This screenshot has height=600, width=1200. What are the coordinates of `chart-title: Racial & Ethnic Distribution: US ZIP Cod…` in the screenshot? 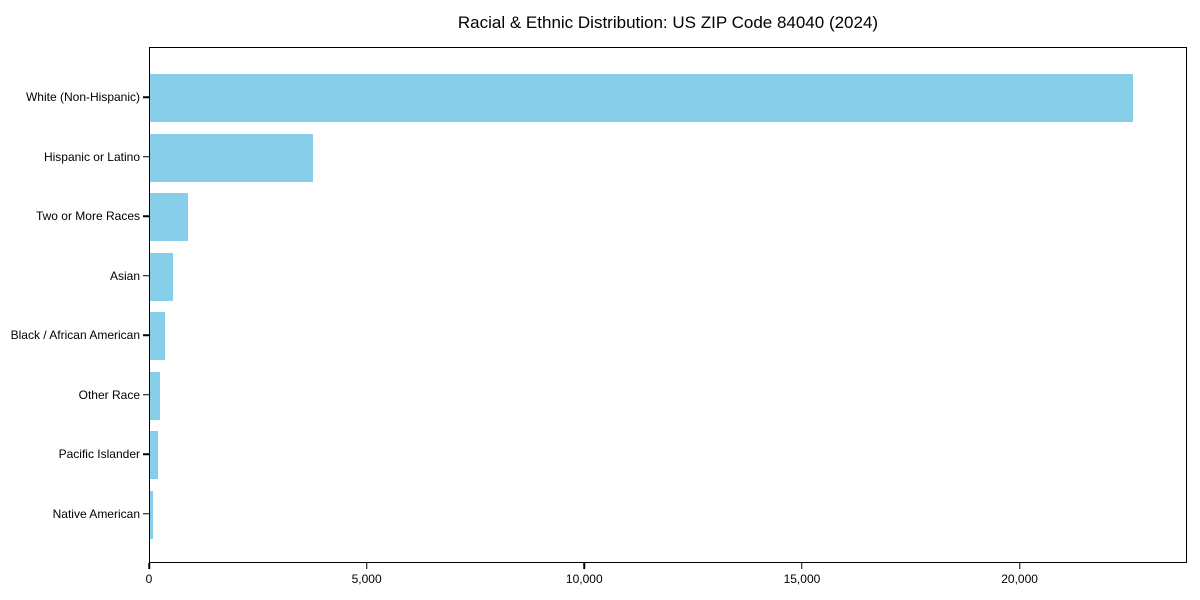 It's located at (668, 22).